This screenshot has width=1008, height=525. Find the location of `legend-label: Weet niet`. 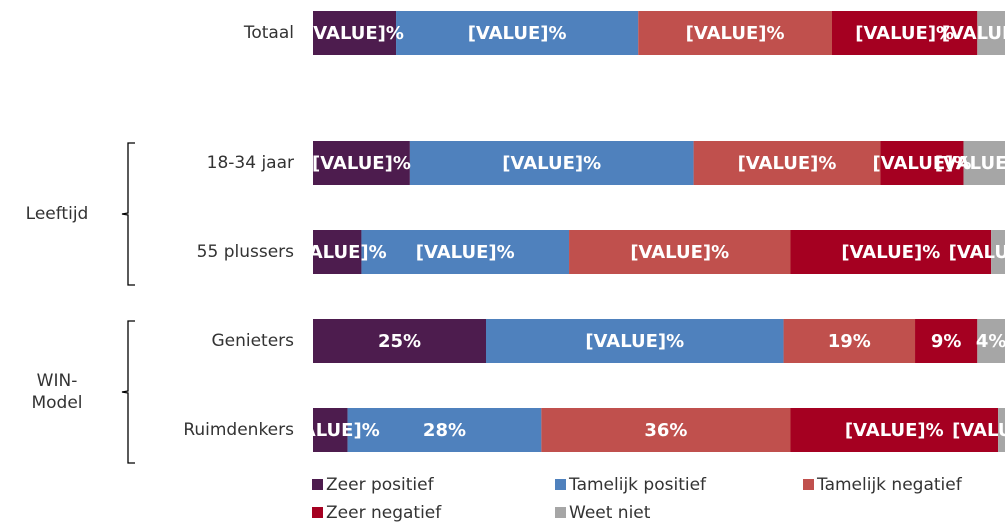

legend-label: Weet niet is located at coordinates (610, 513).